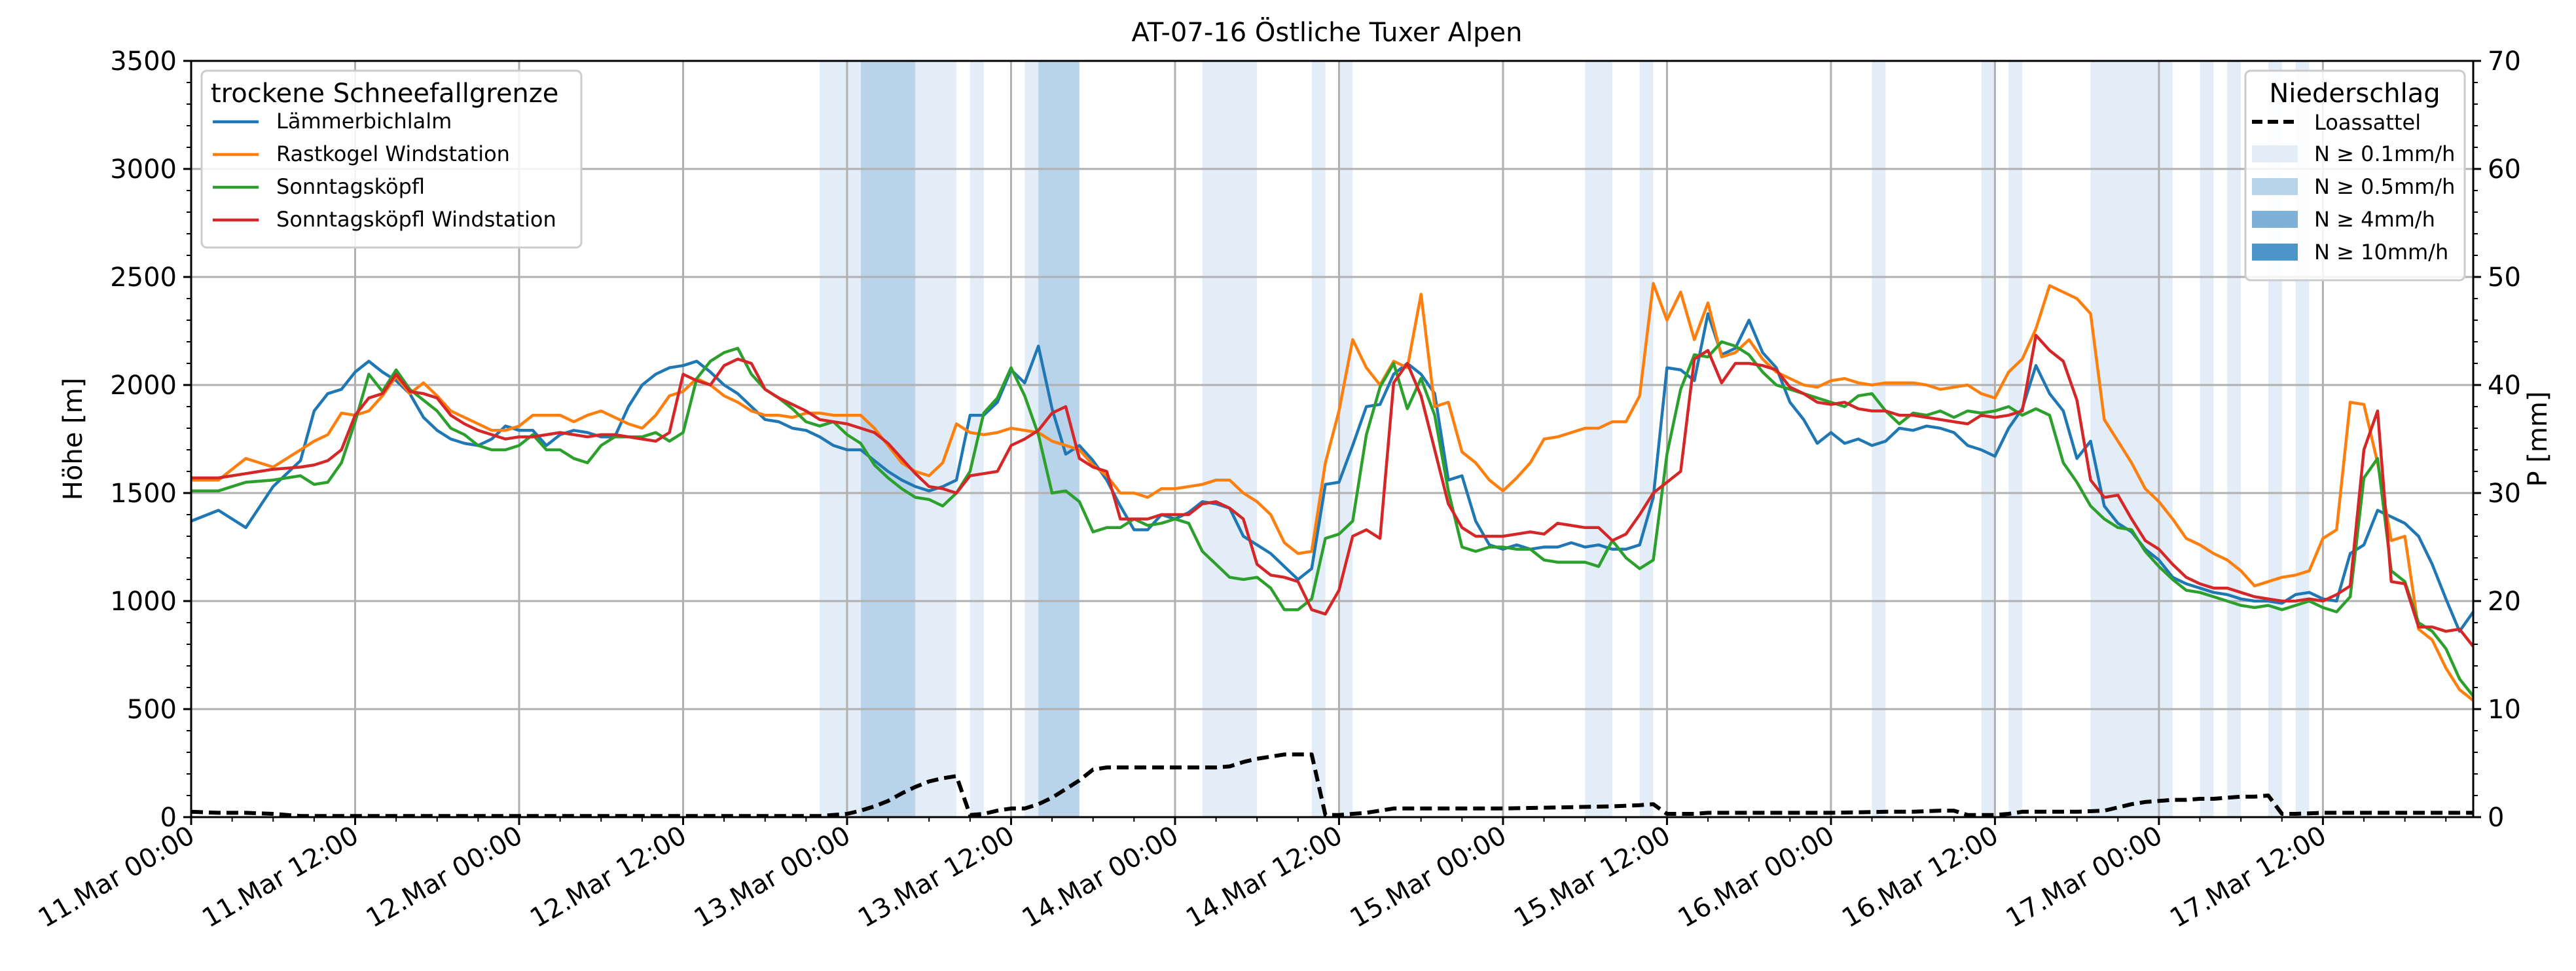 The image size is (2576, 971). Describe the element at coordinates (772, 877) in the screenshot. I see `x-tick-label-4: 13.Mar 00:00` at that location.